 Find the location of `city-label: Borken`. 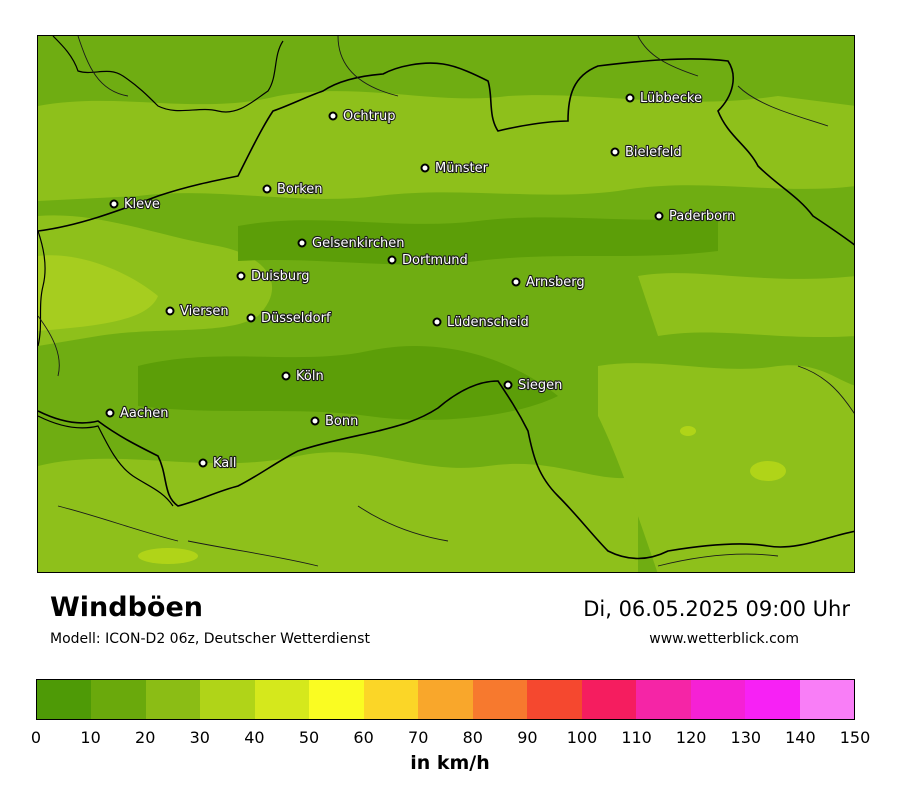

city-label: Borken is located at coordinates (300, 189).